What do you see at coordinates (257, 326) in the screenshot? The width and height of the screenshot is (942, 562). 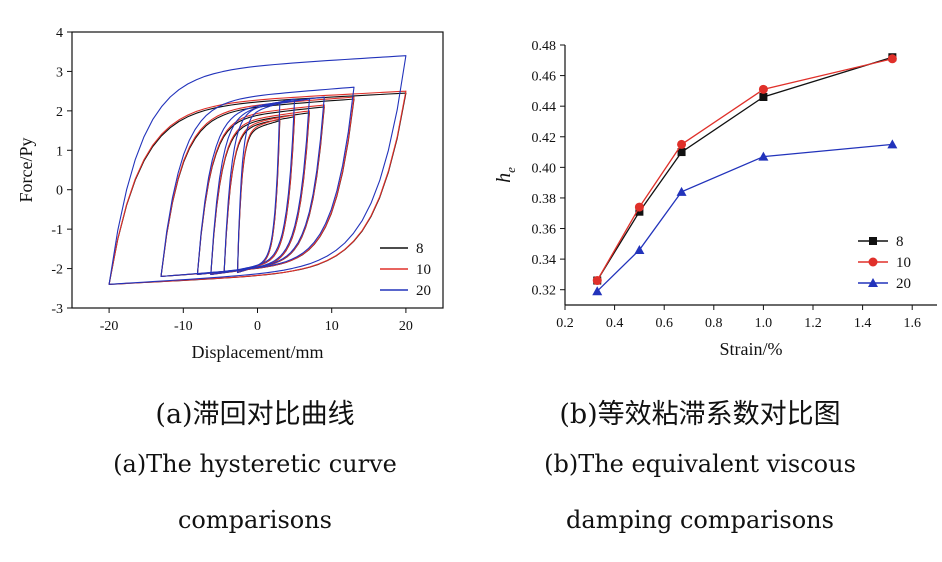 I see `hysteresis-x-tick-label: 0` at bounding box center [257, 326].